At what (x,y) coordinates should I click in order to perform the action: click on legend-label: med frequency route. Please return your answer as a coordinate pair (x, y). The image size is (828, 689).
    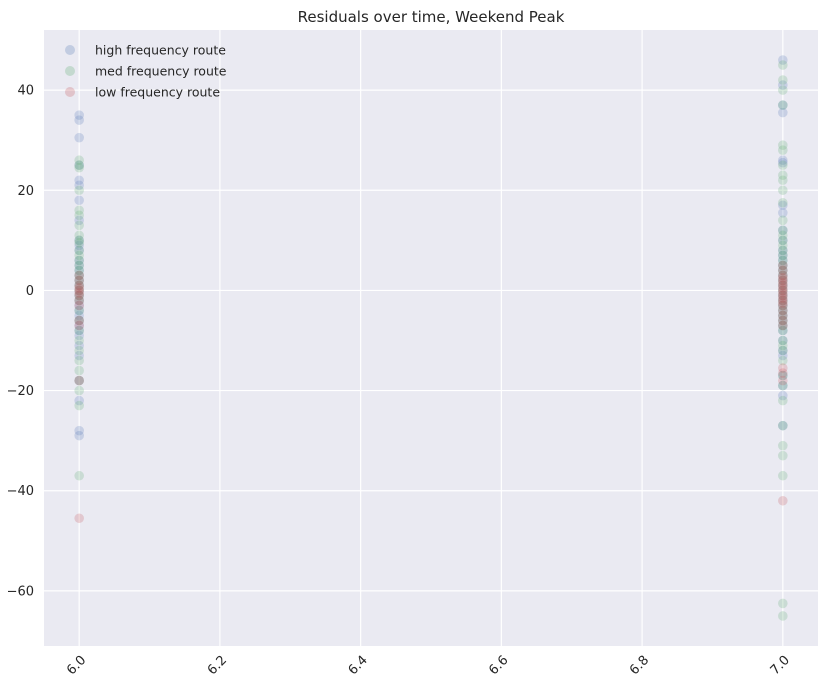
    Looking at the image, I should click on (161, 71).